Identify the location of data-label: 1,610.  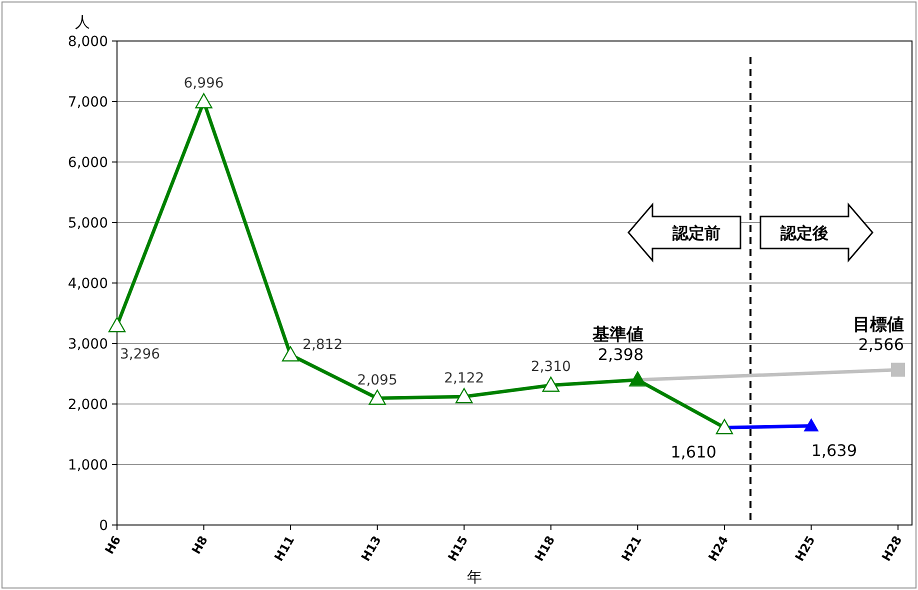
(693, 452).